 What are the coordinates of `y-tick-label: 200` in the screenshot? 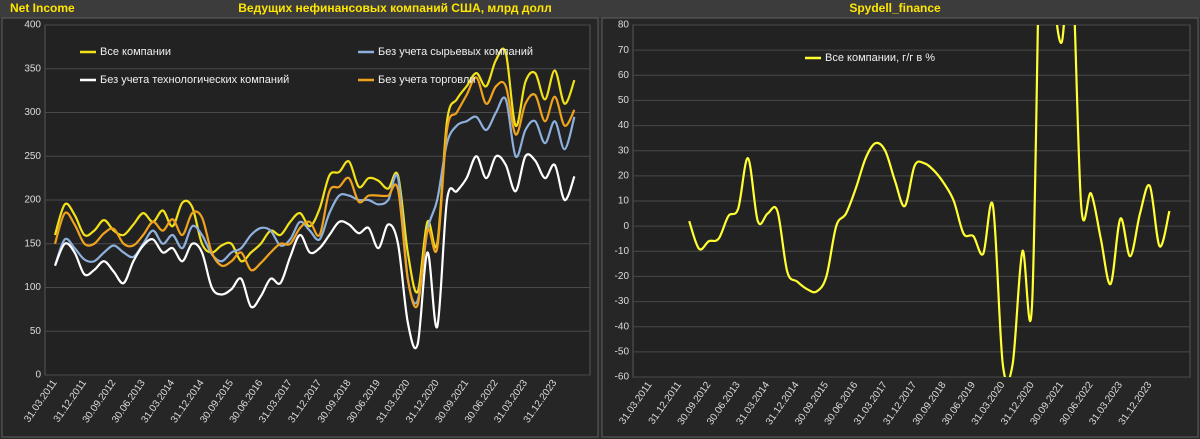 It's located at (32, 200).